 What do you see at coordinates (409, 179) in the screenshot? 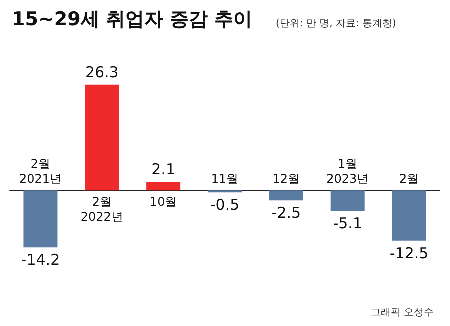
I see `x-tick-label: 2월` at bounding box center [409, 179].